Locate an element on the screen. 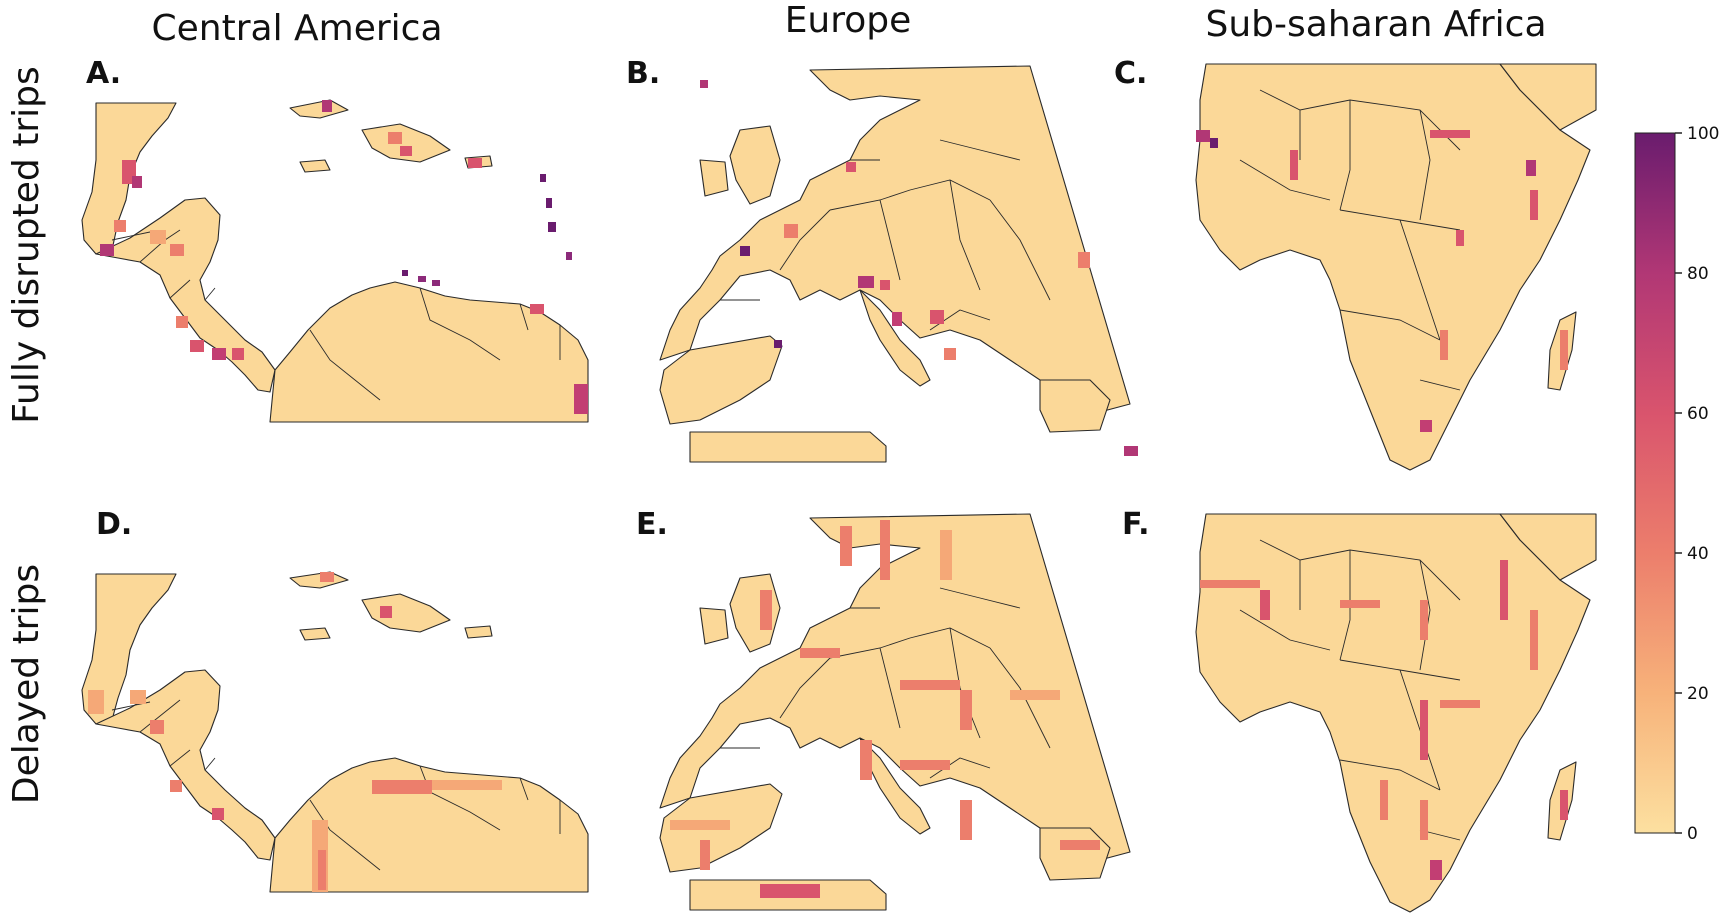  panel-label-d: D. is located at coordinates (114, 524).